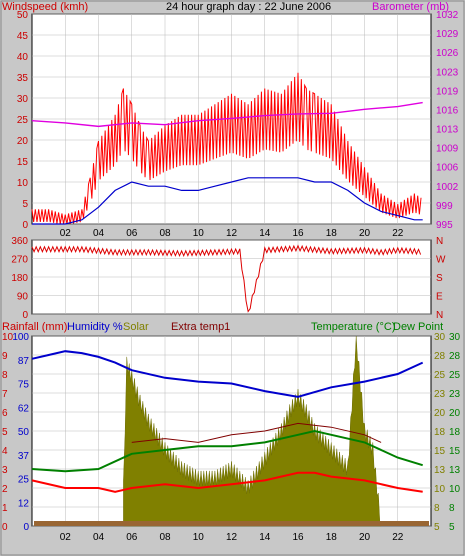  What do you see at coordinates (5, 489) in the screenshot?
I see `rainfall-tick-label: 2` at bounding box center [5, 489].